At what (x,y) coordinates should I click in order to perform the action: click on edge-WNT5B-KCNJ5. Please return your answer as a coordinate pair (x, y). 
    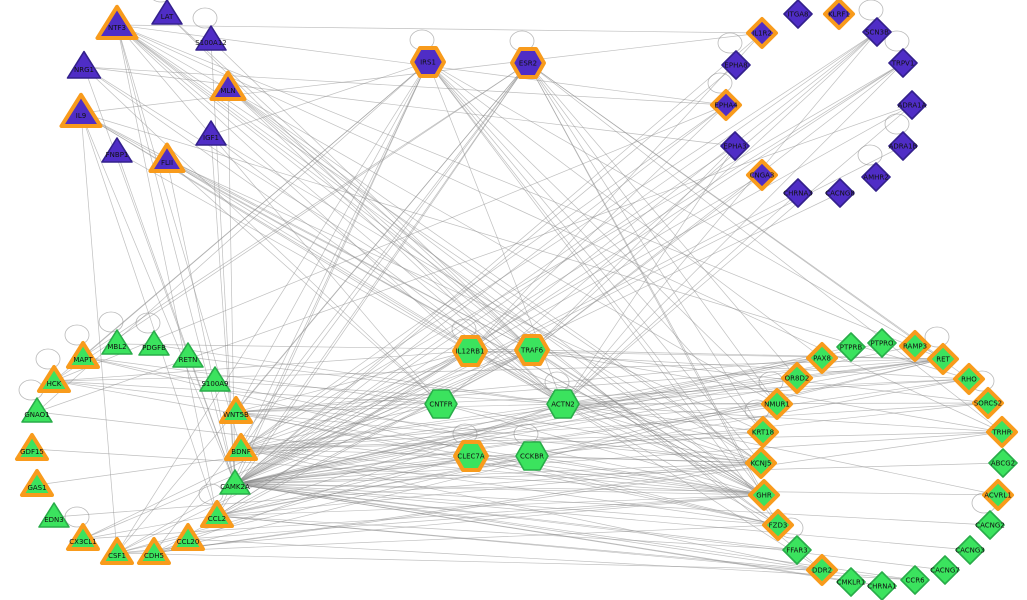
    Looking at the image, I should click on (498, 437).